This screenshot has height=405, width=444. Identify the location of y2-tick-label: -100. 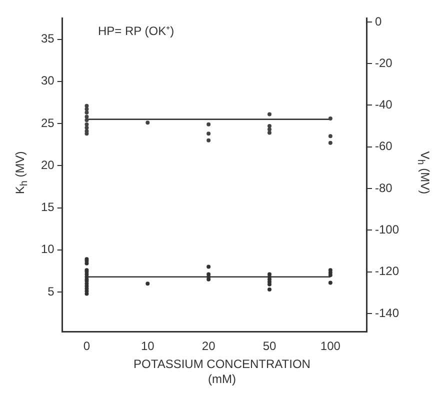
(387, 229).